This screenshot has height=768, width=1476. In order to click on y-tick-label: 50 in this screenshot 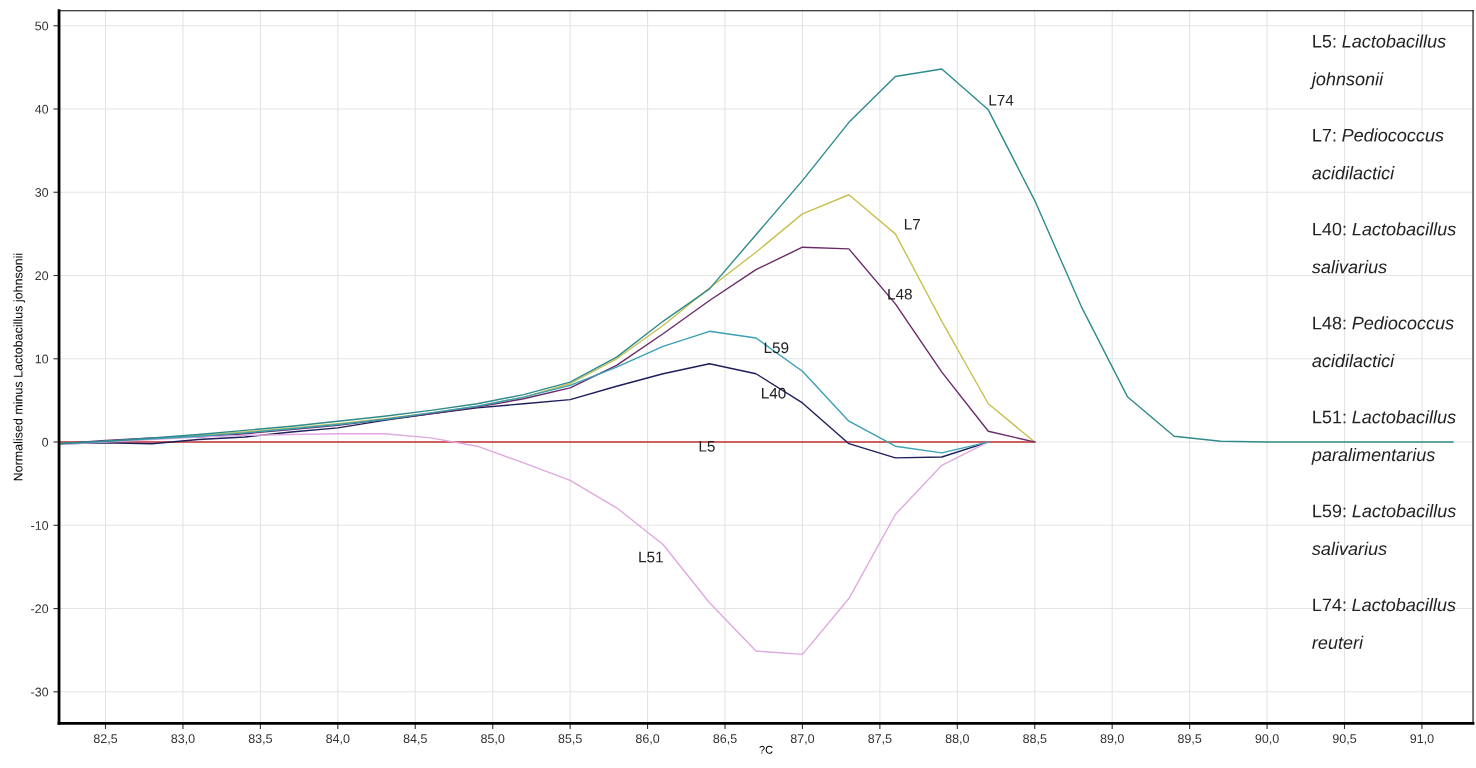, I will do `click(42, 26)`.